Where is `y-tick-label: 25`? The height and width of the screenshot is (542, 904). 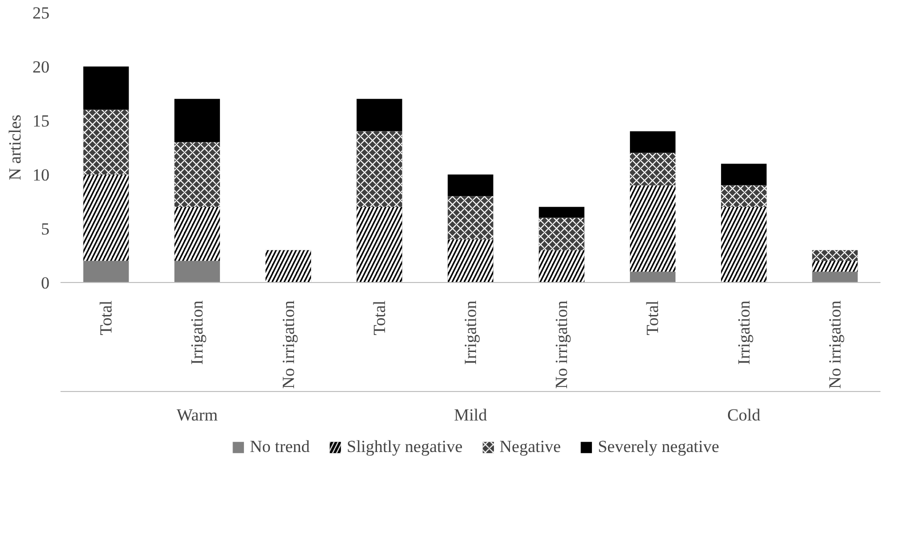
y-tick-label: 25 is located at coordinates (41, 13).